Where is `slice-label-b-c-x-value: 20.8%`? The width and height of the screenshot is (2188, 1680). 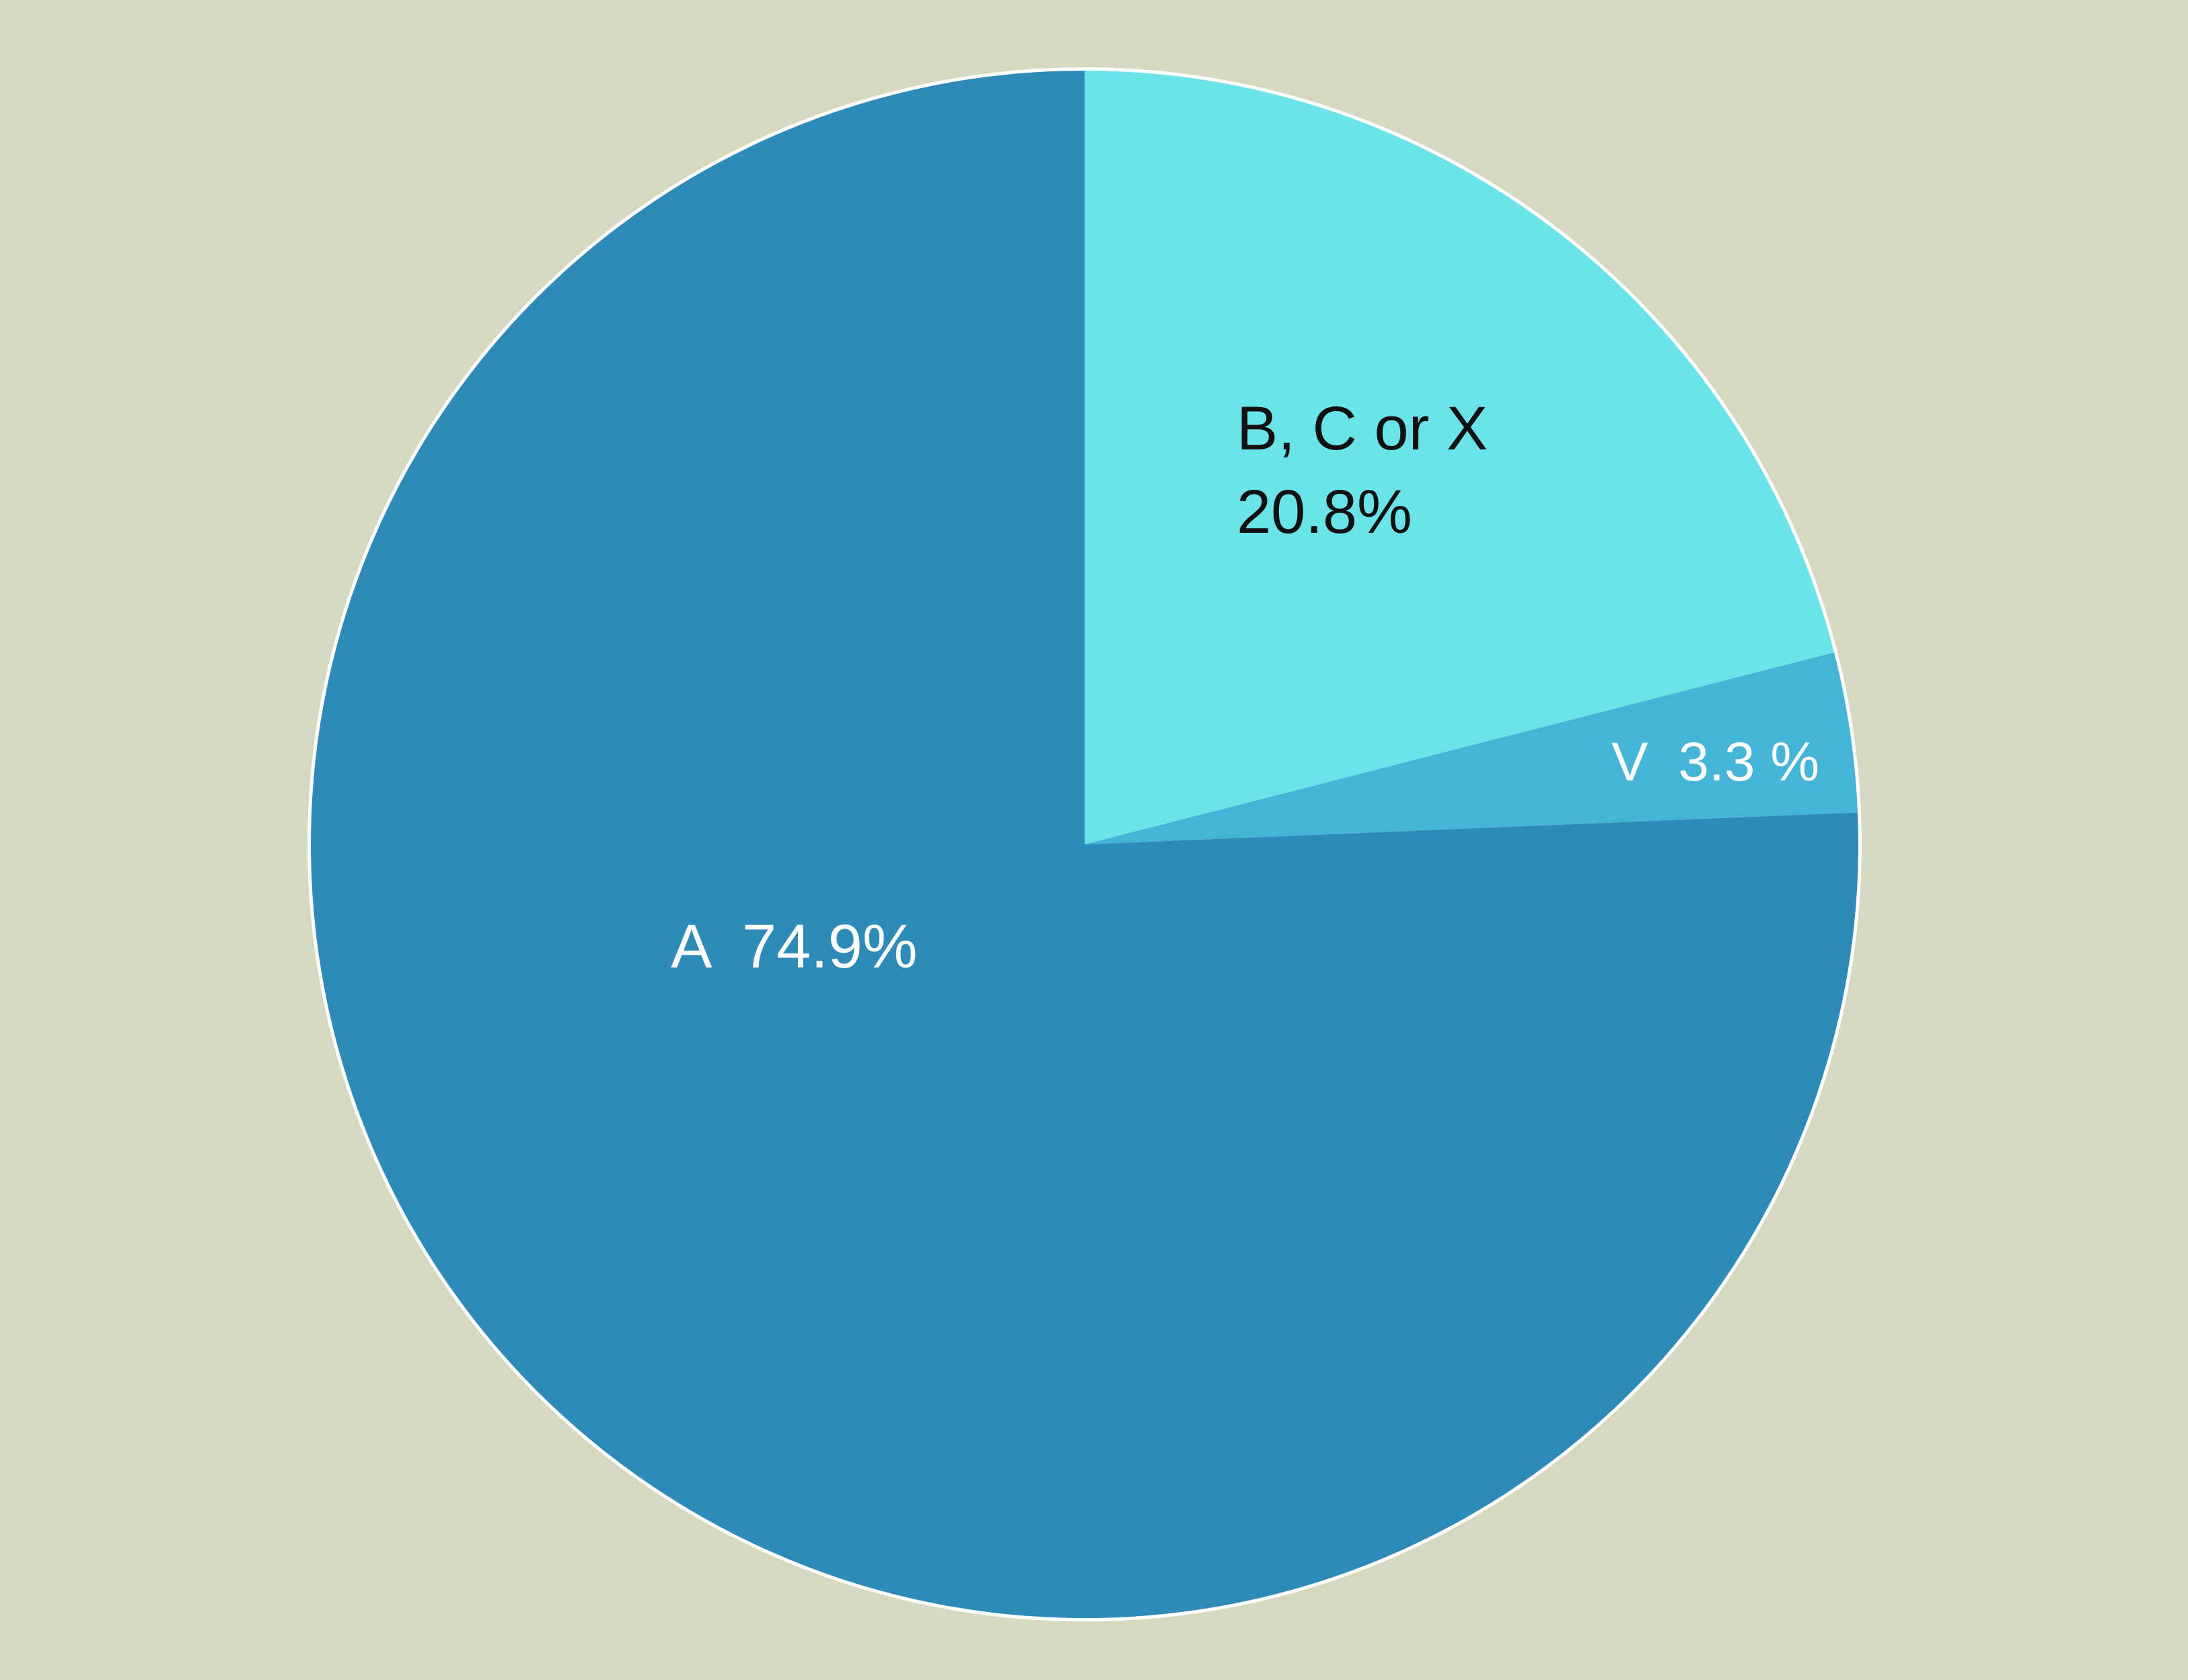 slice-label-b-c-x-value: 20.8% is located at coordinates (1324, 512).